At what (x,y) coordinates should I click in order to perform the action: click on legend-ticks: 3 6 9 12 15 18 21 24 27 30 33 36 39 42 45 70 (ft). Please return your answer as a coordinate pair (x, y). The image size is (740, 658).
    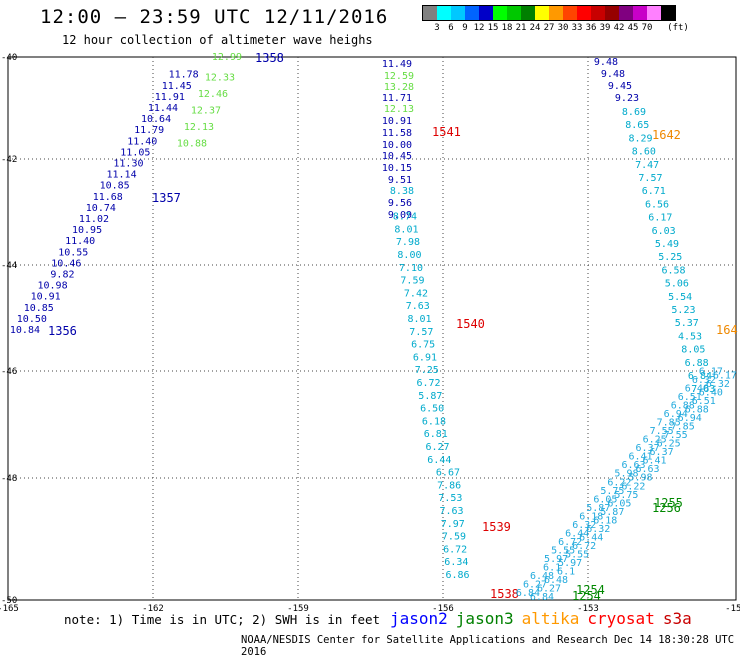
    Looking at the image, I should click on (555, 28).